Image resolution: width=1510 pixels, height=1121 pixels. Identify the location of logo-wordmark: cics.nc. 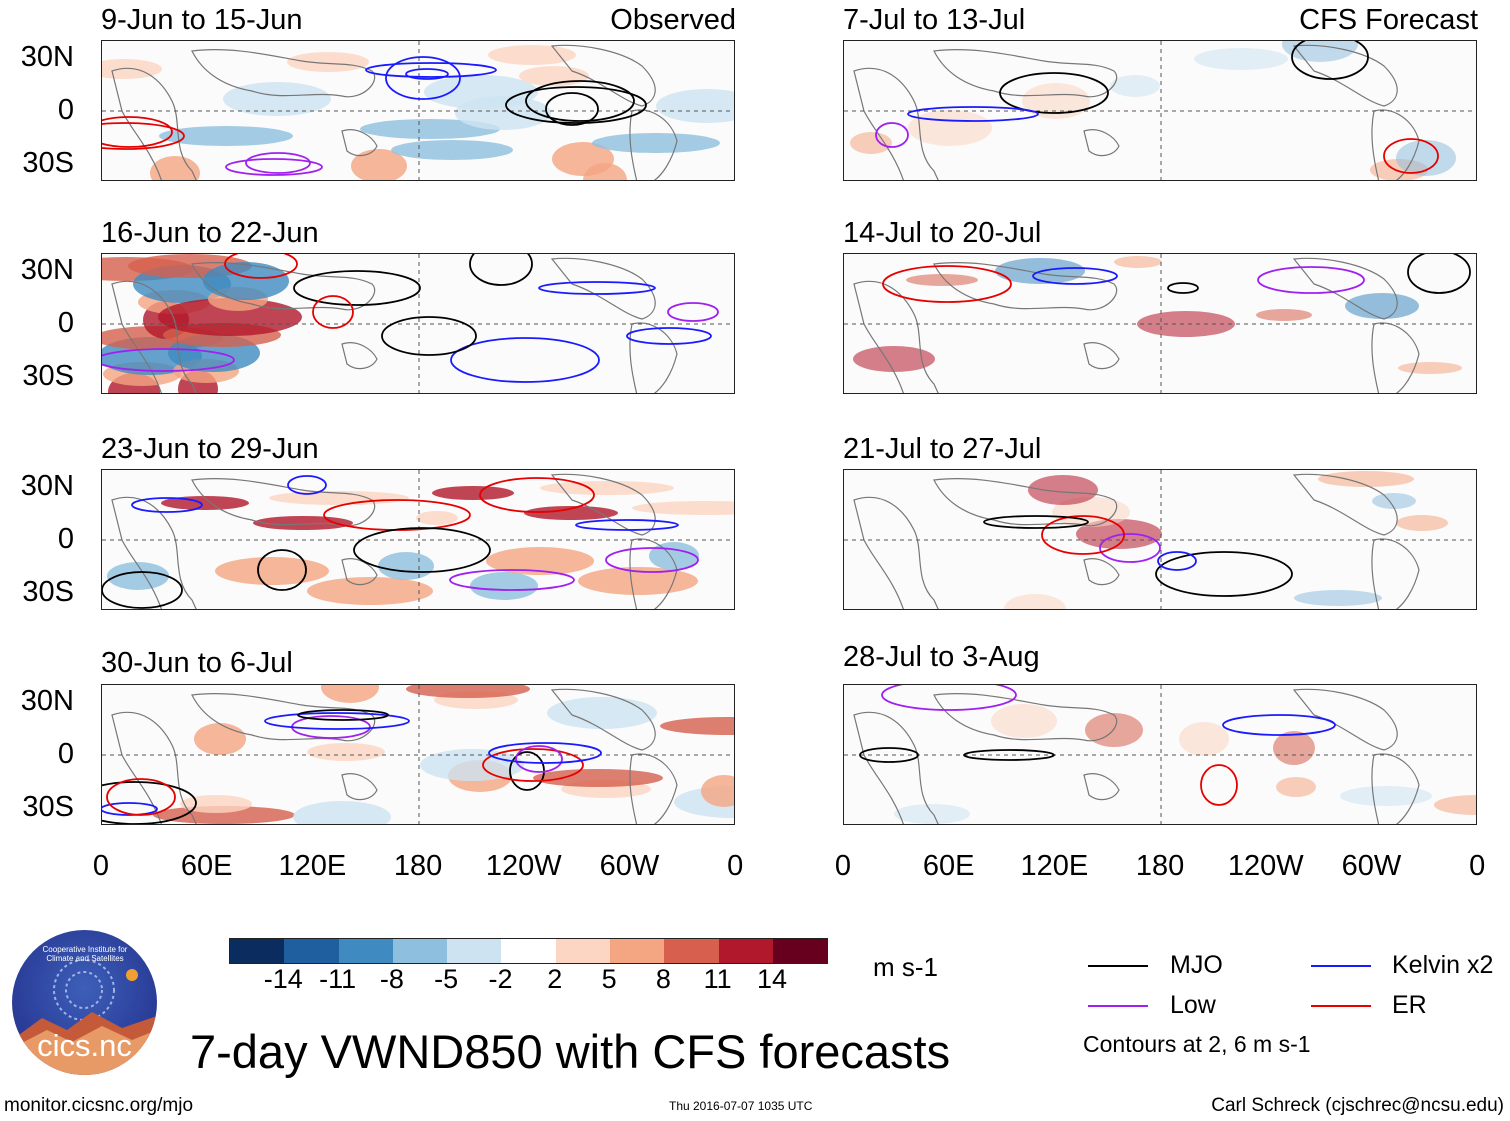
(84, 1045).